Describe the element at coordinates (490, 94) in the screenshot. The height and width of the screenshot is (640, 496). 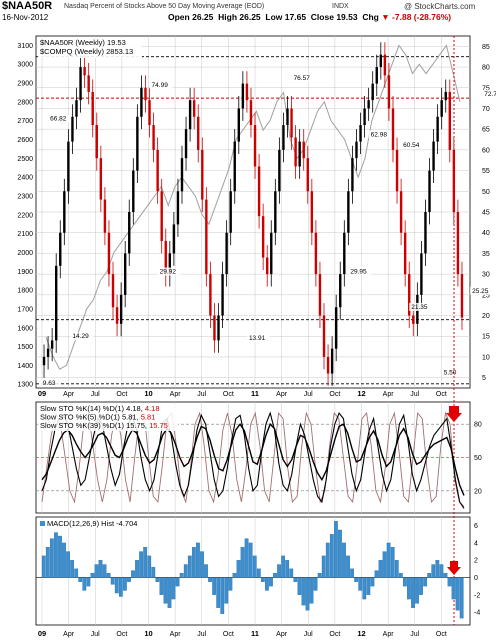
I see `value-annotation: 72.78` at that location.